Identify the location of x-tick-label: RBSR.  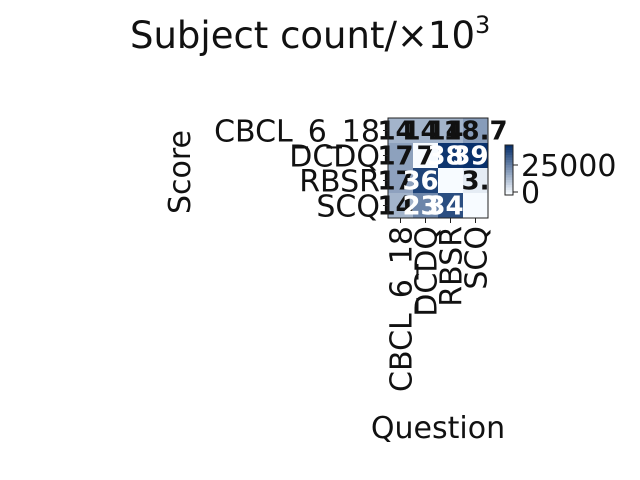
(452, 266).